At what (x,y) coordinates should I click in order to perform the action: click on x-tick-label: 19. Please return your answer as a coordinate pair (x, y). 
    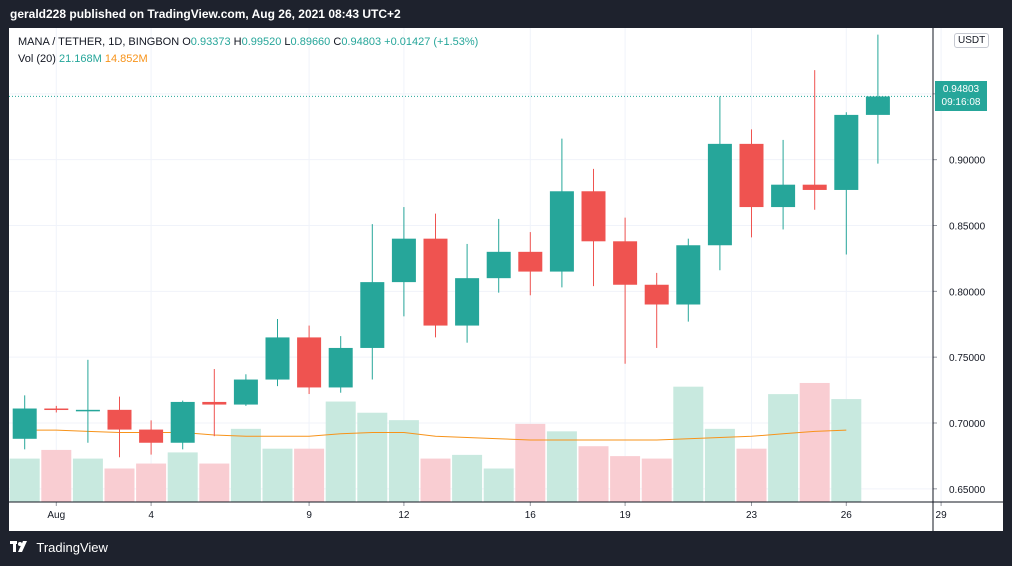
    Looking at the image, I should click on (626, 515).